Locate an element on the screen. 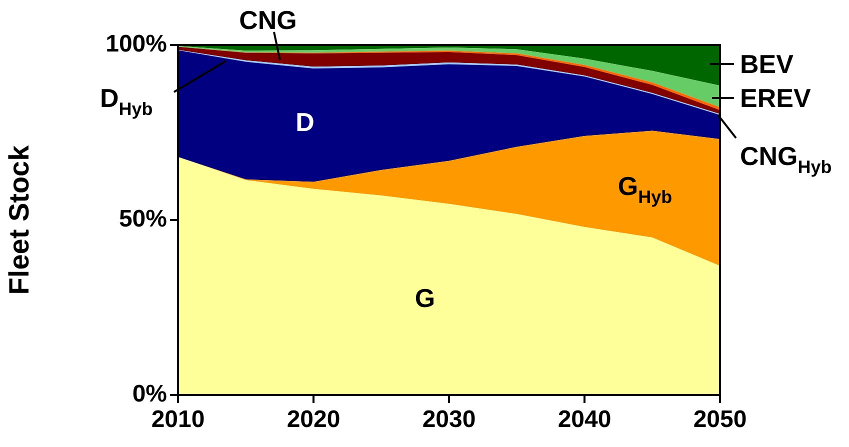 This screenshot has width=849, height=447. y-tick-label: 50% is located at coordinates (142, 219).